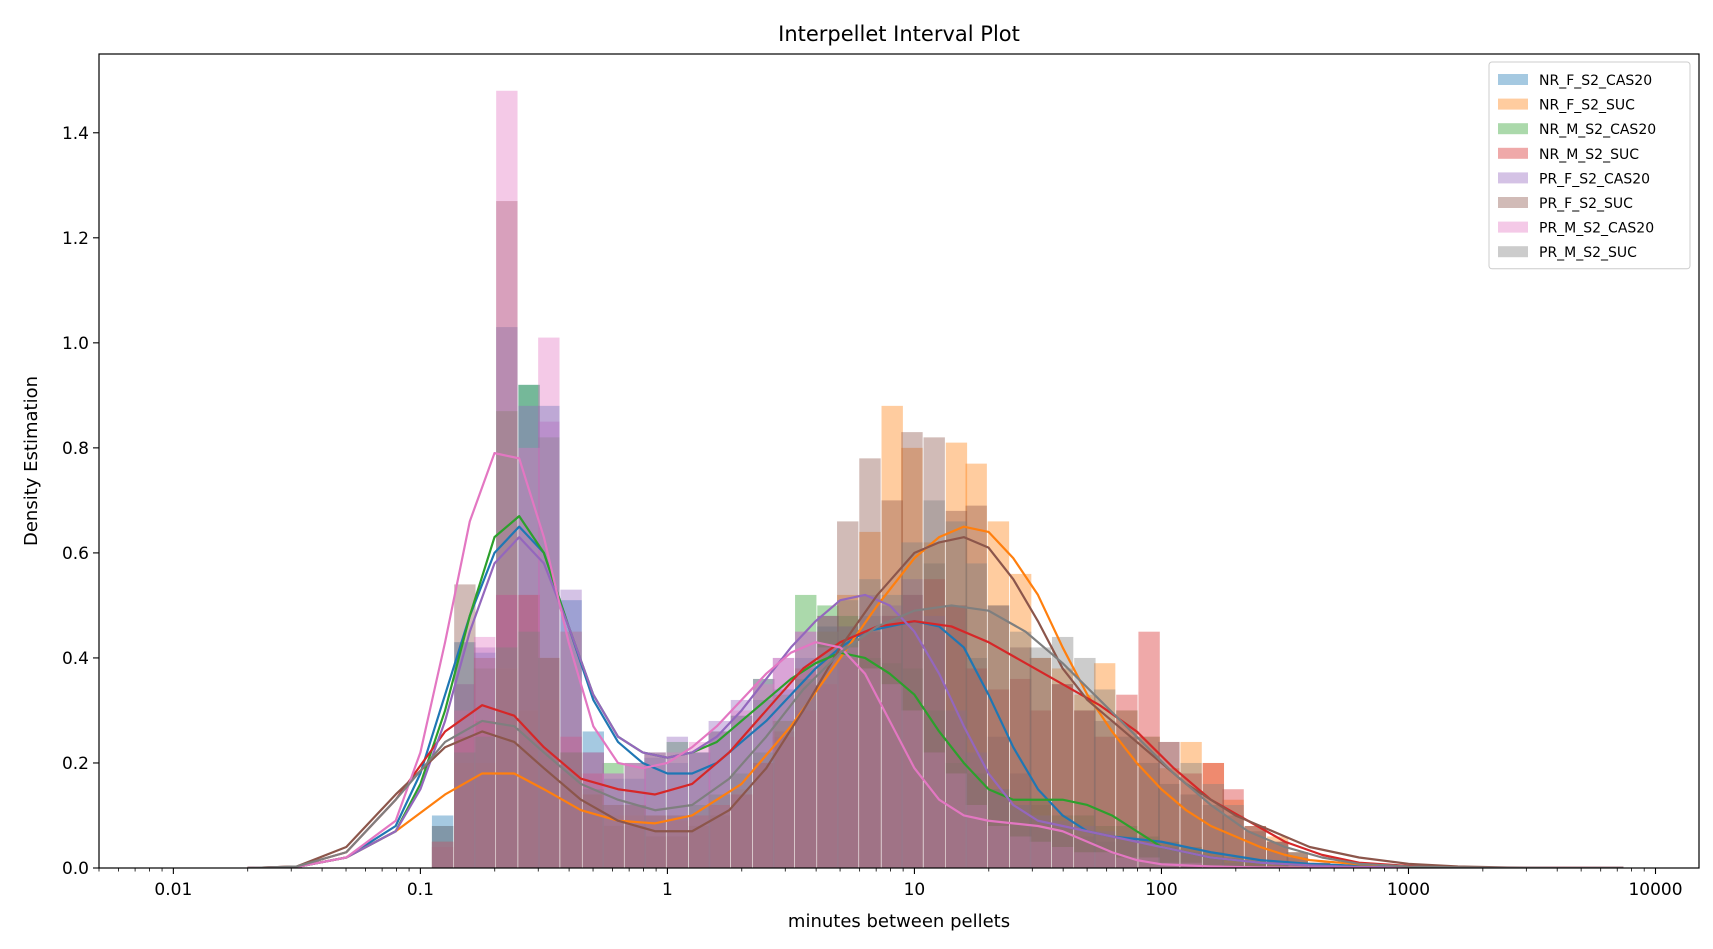 The image size is (1713, 949). I want to click on legend-label: PR_F_S2_SUC, so click(1586, 204).